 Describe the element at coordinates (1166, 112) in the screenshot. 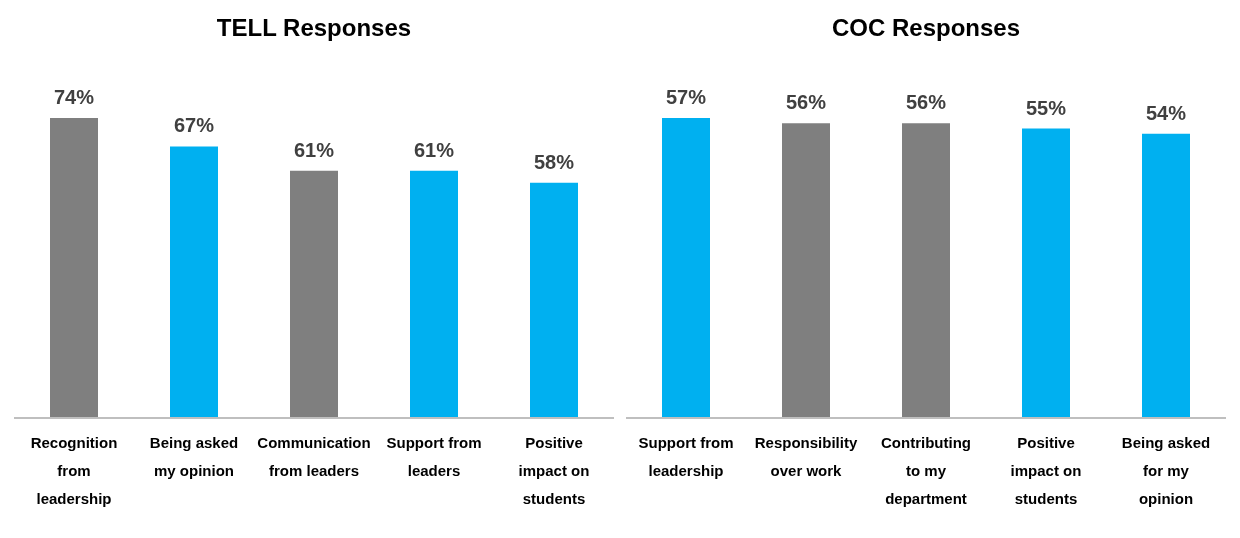

I see `data-label: 54%` at that location.